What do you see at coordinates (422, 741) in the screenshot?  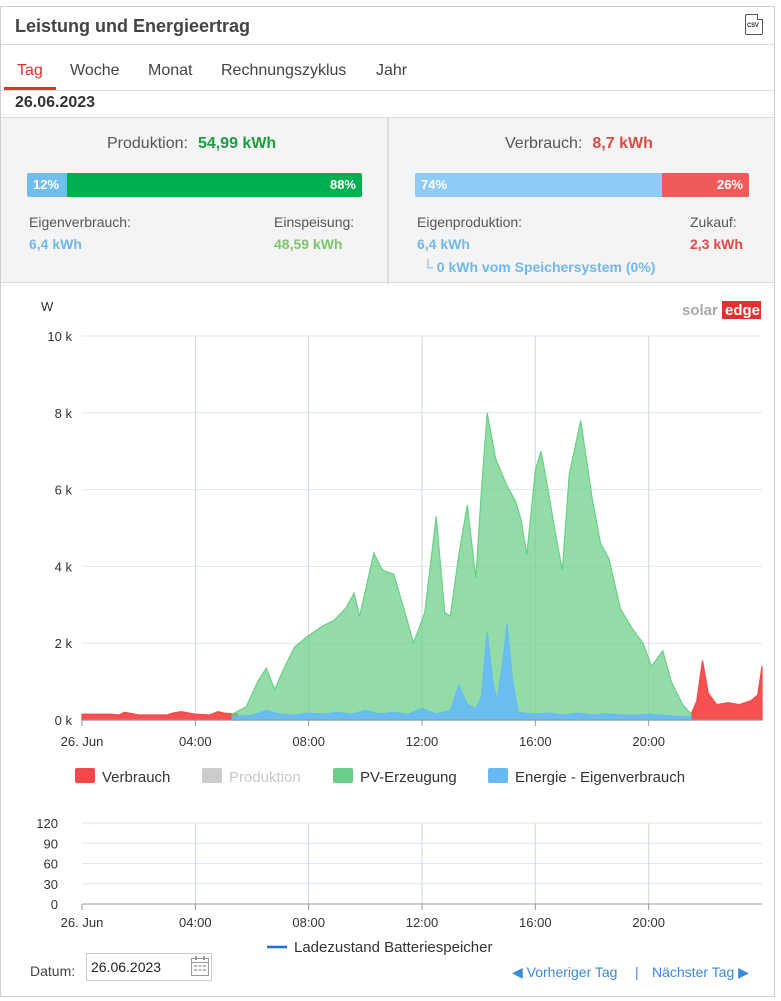 I see `x-tick-label: 12:00` at bounding box center [422, 741].